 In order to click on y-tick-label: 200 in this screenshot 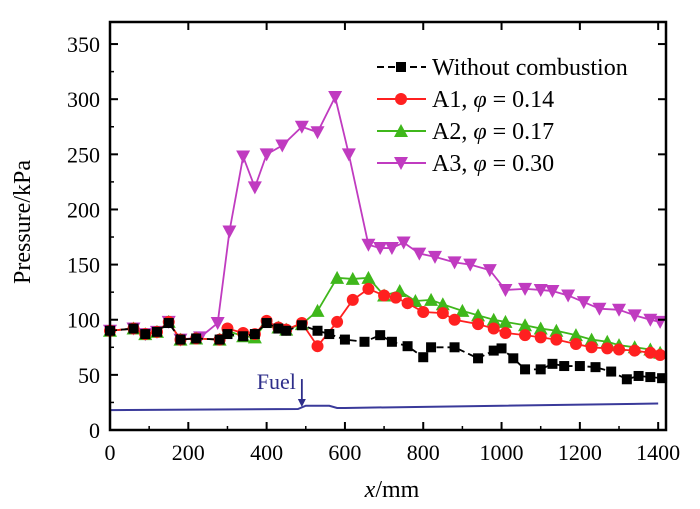, I will do `click(83, 209)`.